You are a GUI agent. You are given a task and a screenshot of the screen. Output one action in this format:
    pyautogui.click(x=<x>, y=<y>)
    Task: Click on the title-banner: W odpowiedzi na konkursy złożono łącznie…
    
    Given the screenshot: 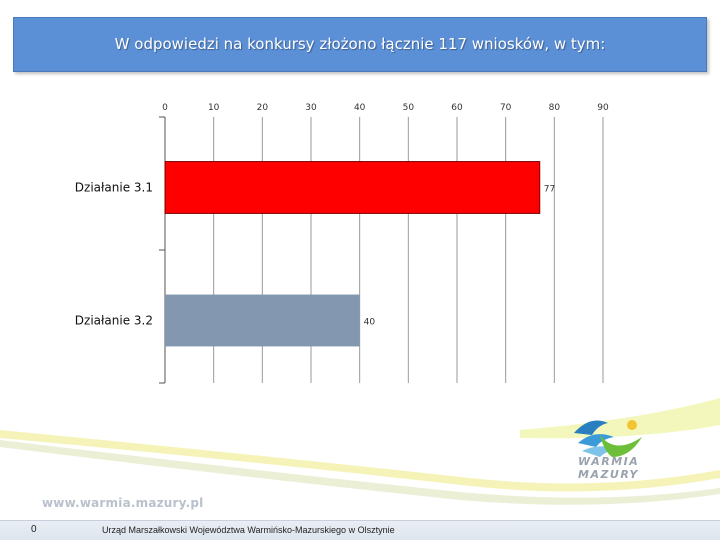 What is the action you would take?
    pyautogui.click(x=360, y=44)
    